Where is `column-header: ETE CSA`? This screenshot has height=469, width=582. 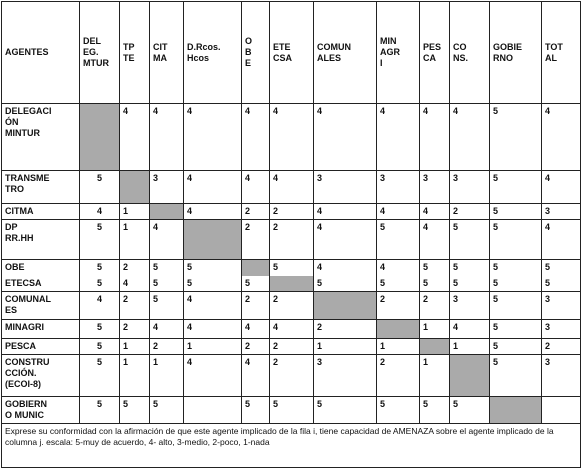
column-header: ETE CSA is located at coordinates (291, 52).